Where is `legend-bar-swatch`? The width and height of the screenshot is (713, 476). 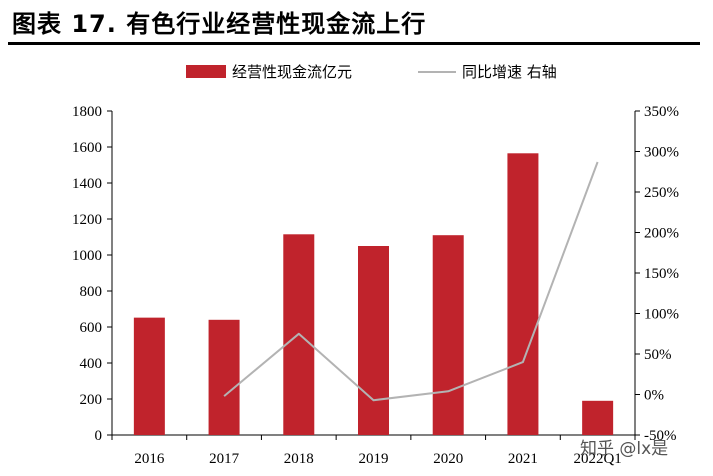 legend-bar-swatch is located at coordinates (206, 71).